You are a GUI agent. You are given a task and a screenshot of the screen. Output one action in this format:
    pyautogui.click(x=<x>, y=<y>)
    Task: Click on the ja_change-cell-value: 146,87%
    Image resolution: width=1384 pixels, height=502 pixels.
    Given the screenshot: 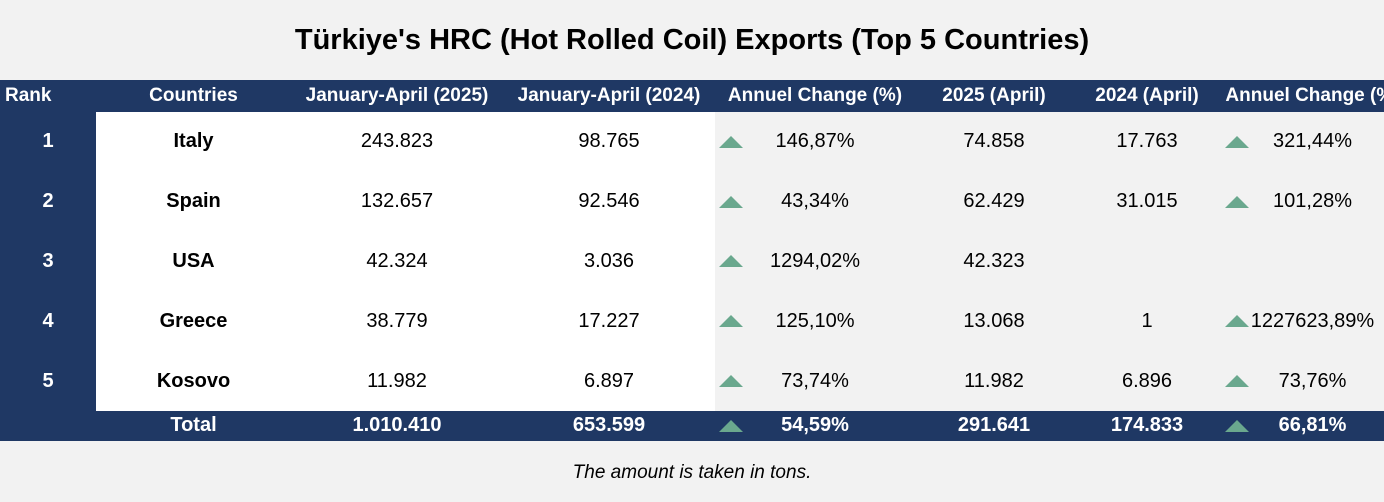 What is the action you would take?
    pyautogui.click(x=815, y=141)
    